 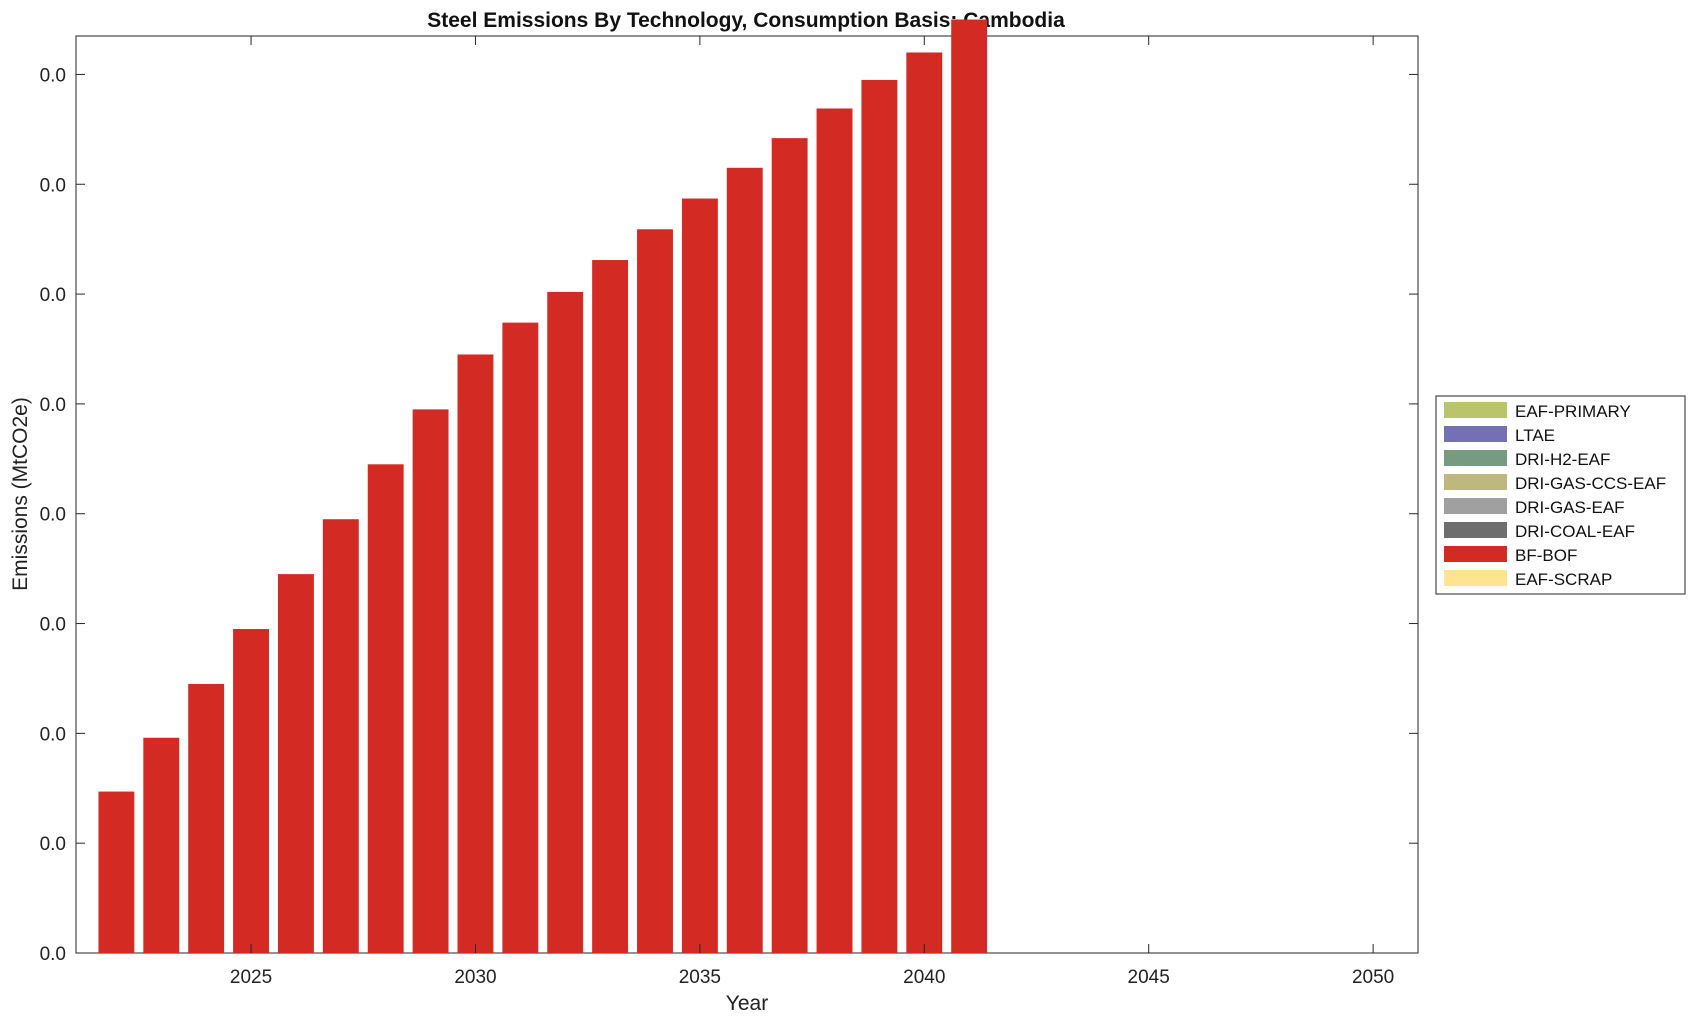 I want to click on legend-swatch-eaf-primary, so click(x=1475, y=410).